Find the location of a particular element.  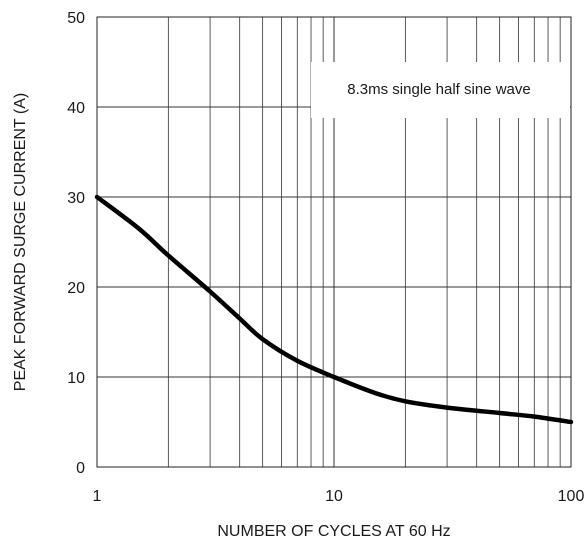

y-axis-title: PEAK FORWARD SURGE CURRENT (A) is located at coordinates (20, 242).